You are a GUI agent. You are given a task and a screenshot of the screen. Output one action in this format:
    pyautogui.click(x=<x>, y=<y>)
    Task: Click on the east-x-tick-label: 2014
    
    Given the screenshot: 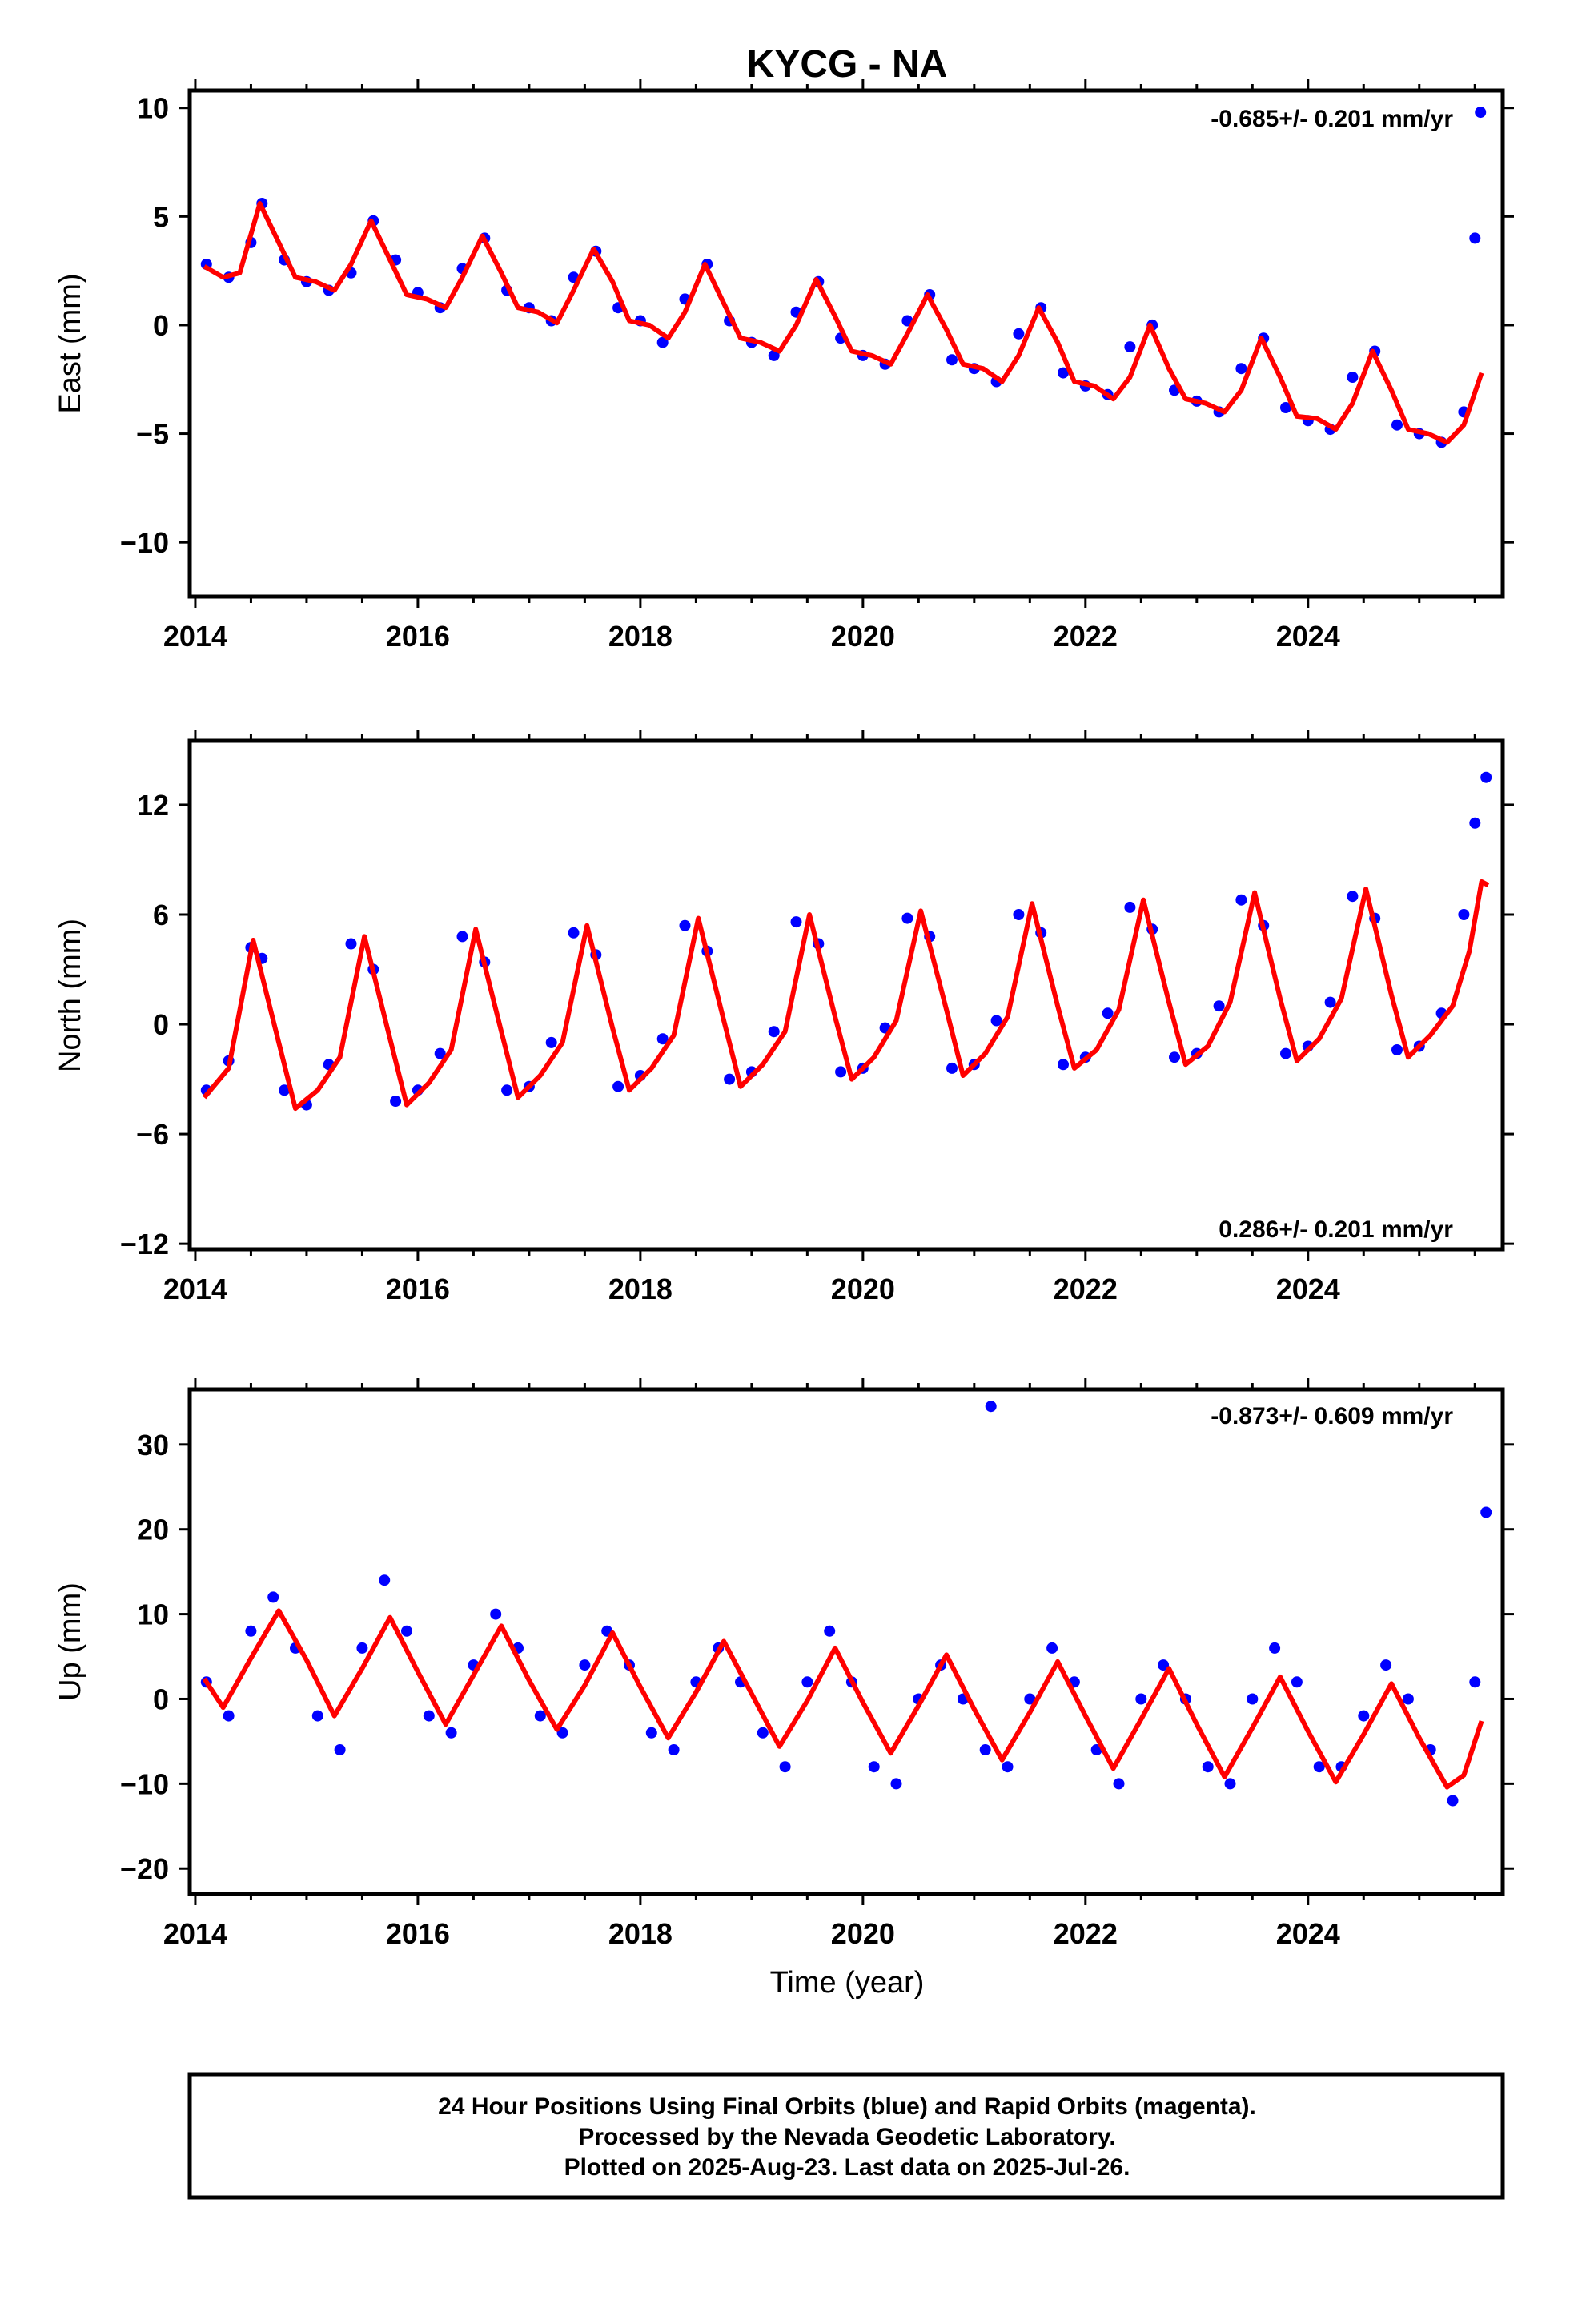 What is the action you would take?
    pyautogui.click(x=195, y=636)
    